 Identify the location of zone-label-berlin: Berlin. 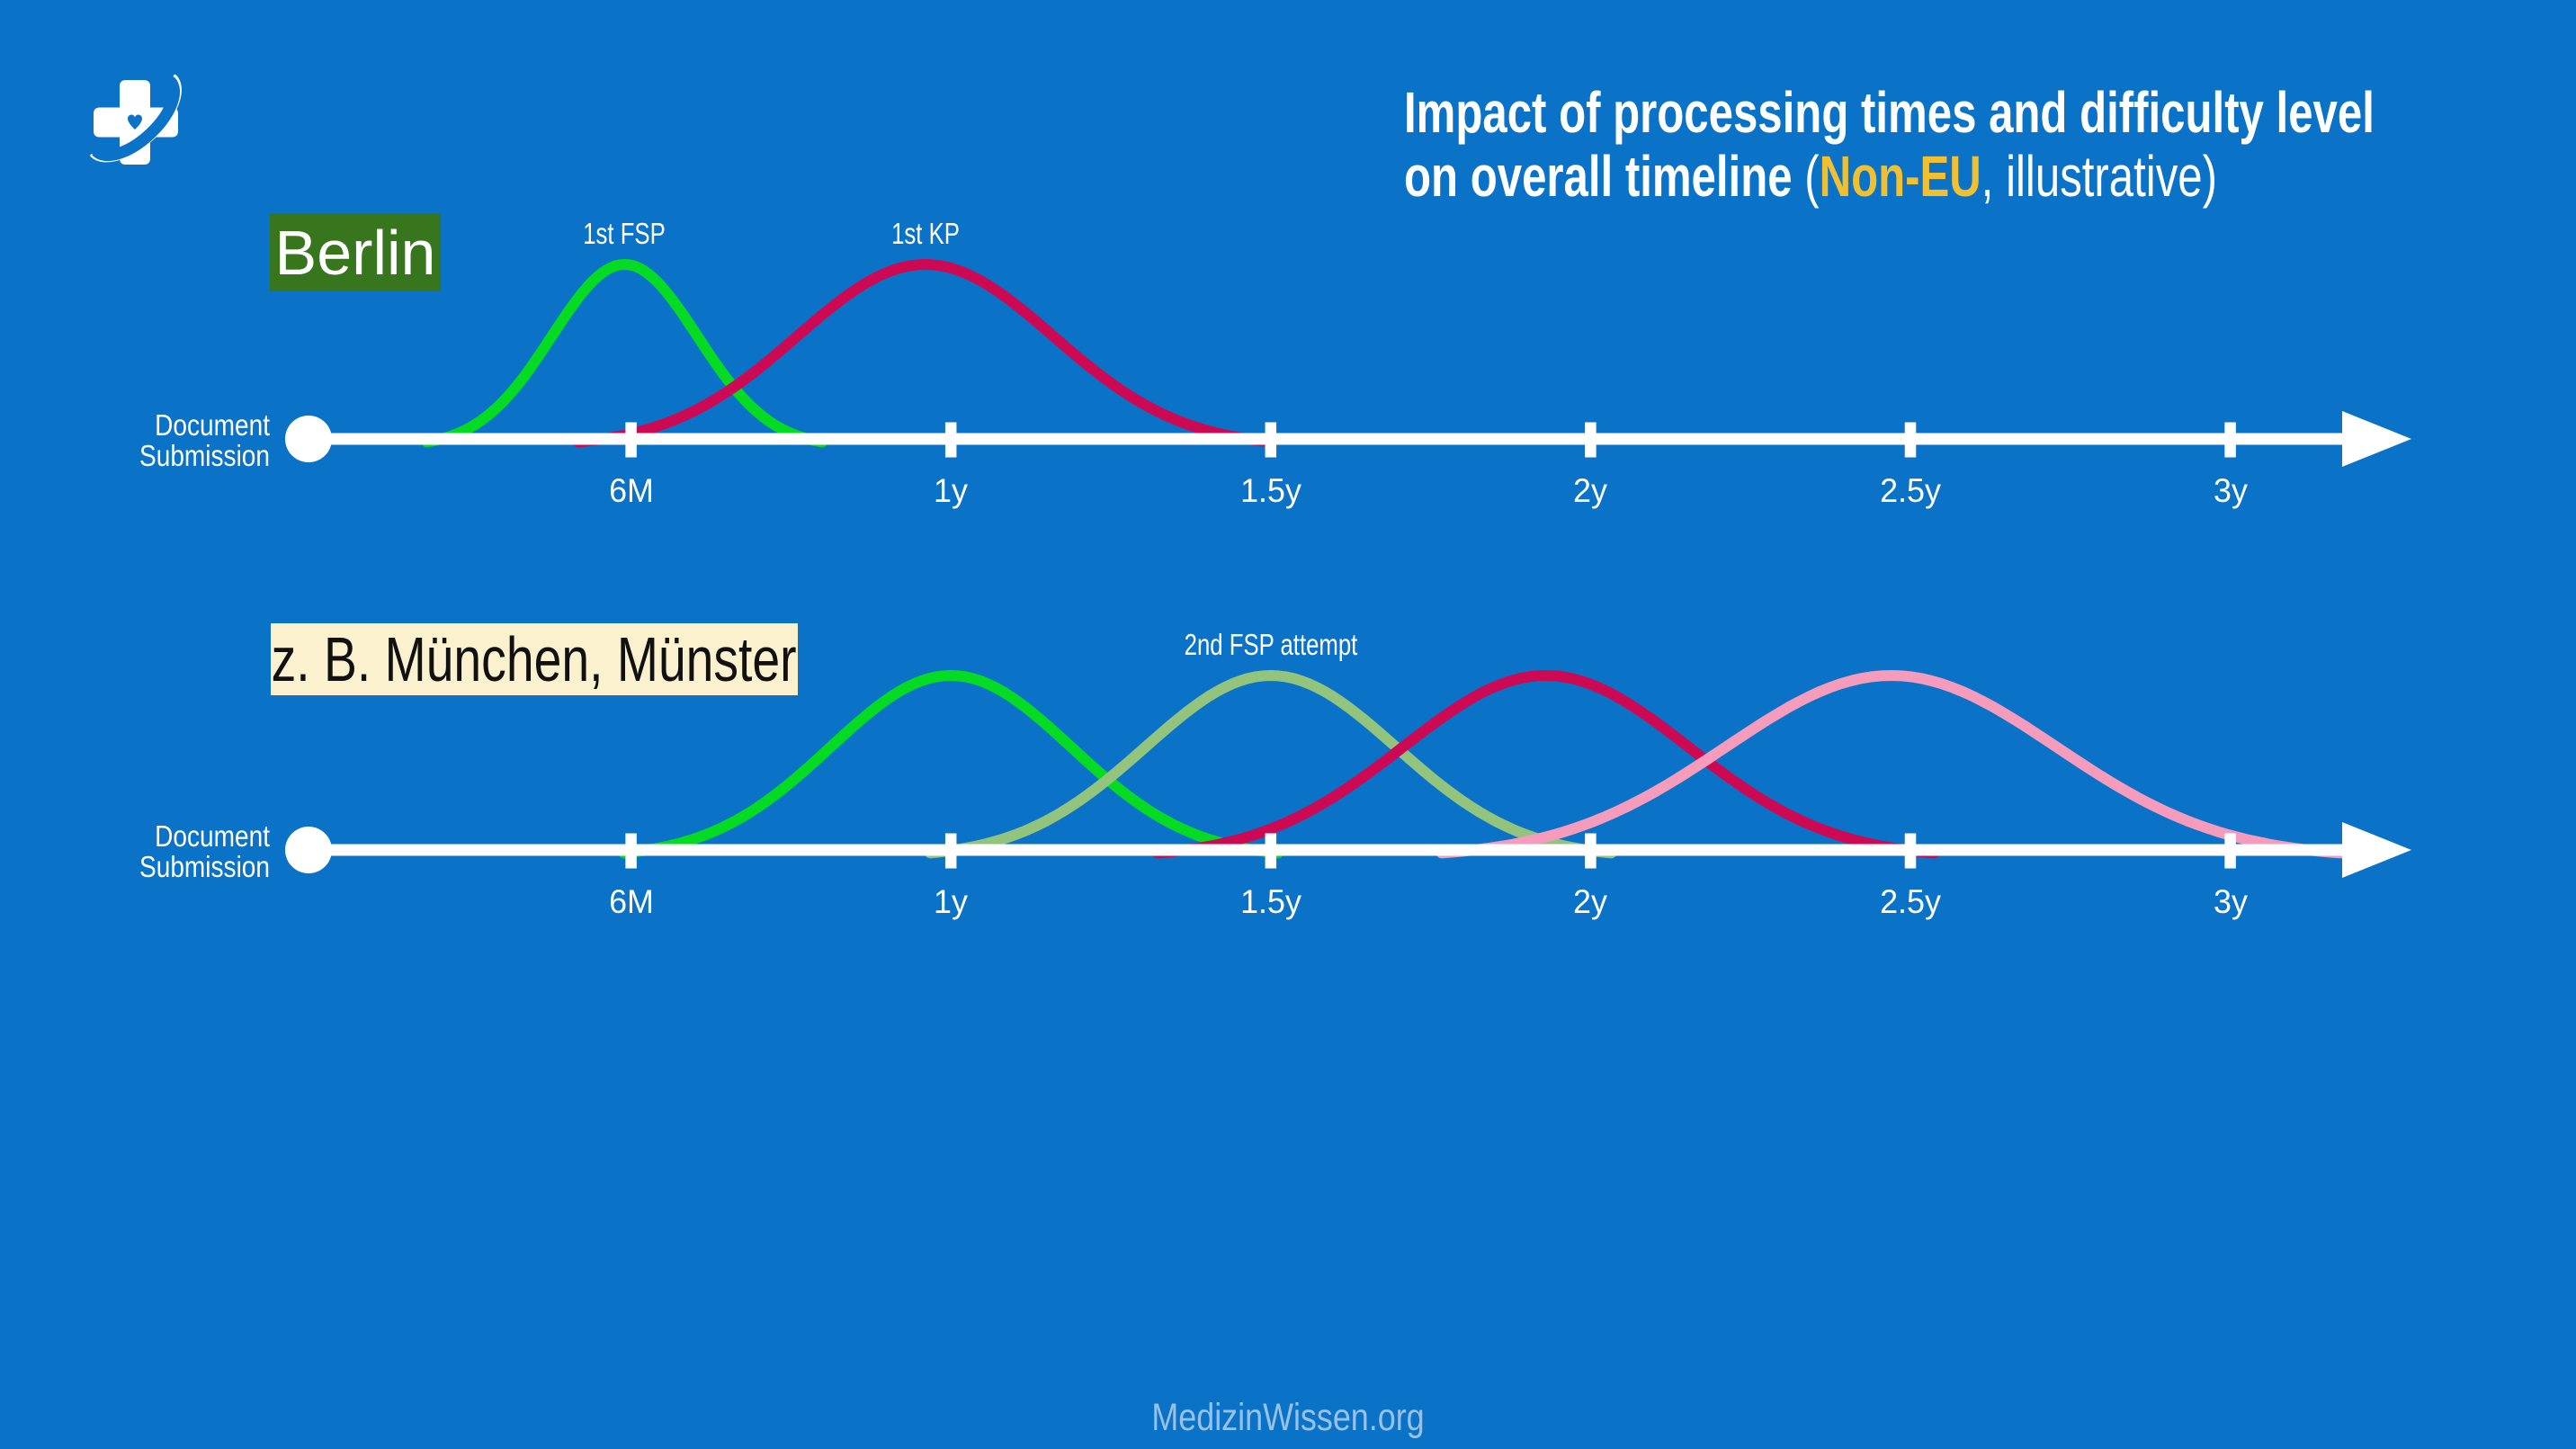
(355, 252).